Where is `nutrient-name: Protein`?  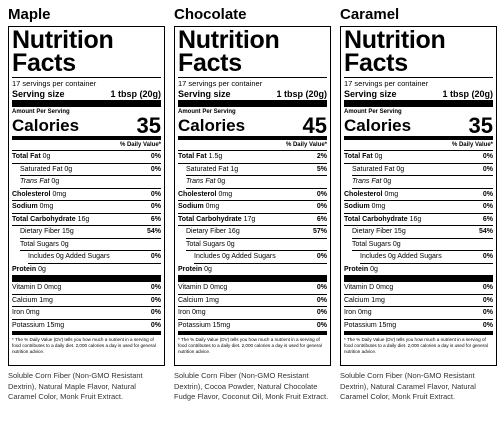 nutrient-name: Protein is located at coordinates (356, 269).